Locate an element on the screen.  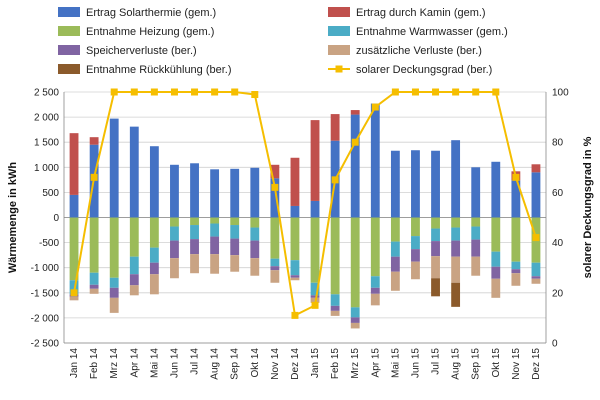
x-tick-label: Sep 15 is located at coordinates (476, 364).